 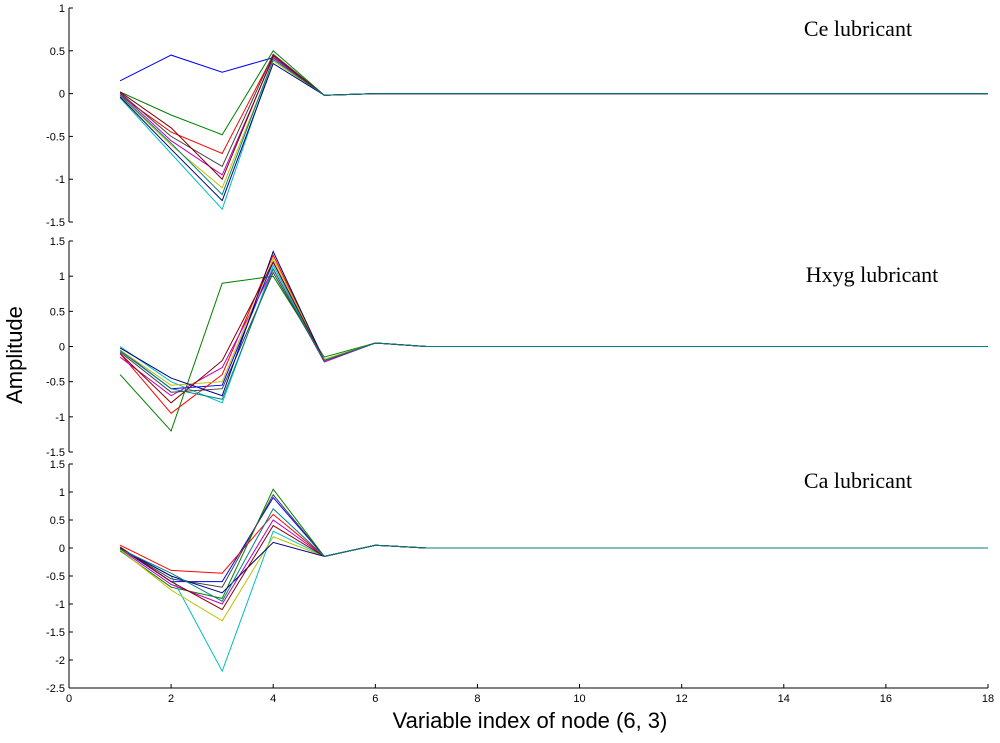 What do you see at coordinates (273, 699) in the screenshot?
I see `x-tick-label: 4` at bounding box center [273, 699].